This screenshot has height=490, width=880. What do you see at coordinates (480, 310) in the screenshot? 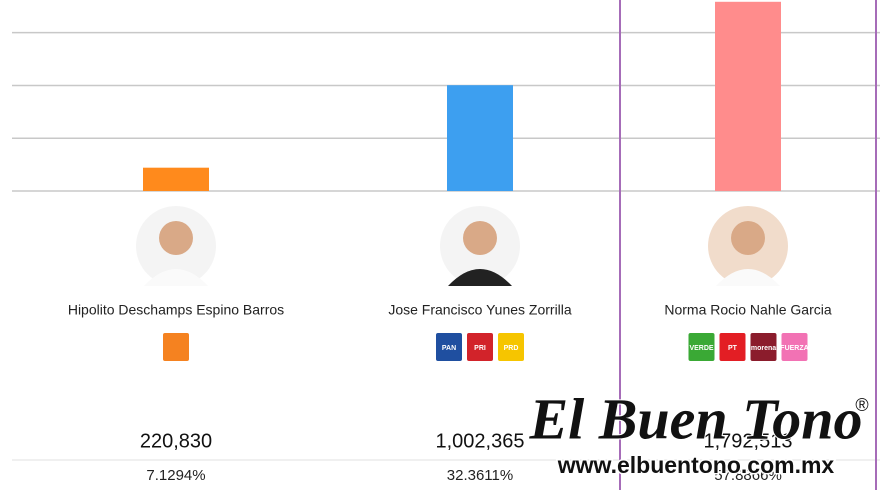
I see `candidate-name: Jose Francisco Yunes Zorrilla` at bounding box center [480, 310].